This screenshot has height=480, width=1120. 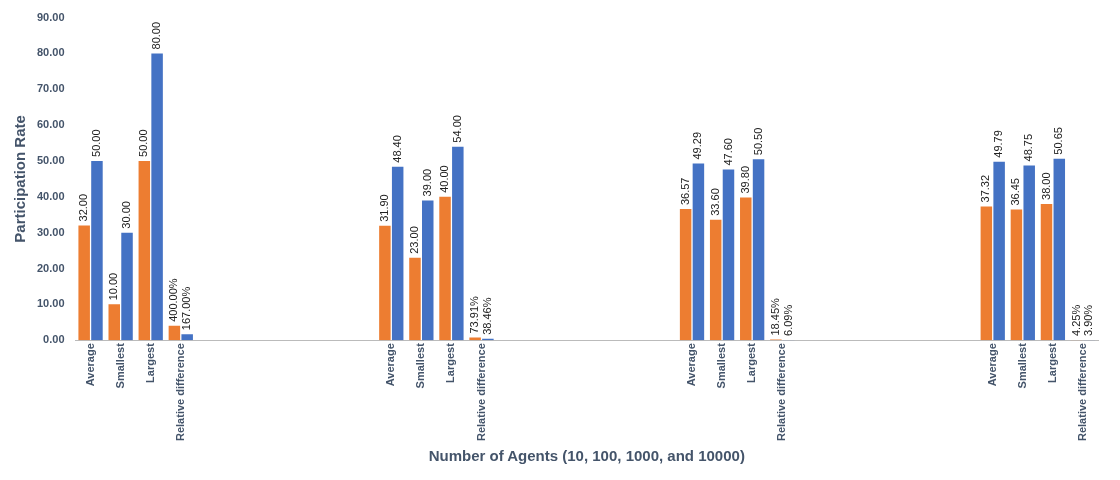 What do you see at coordinates (51, 195) in the screenshot?
I see `y-tick-label: 40.00` at bounding box center [51, 195].